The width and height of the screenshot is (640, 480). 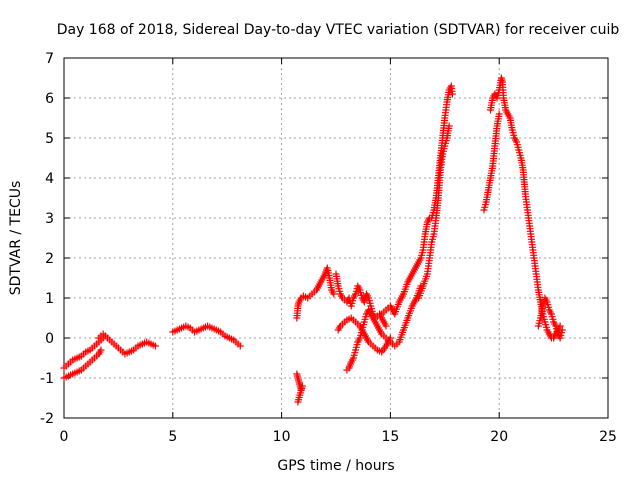 I want to click on y-tick-label: 7, so click(x=49, y=59).